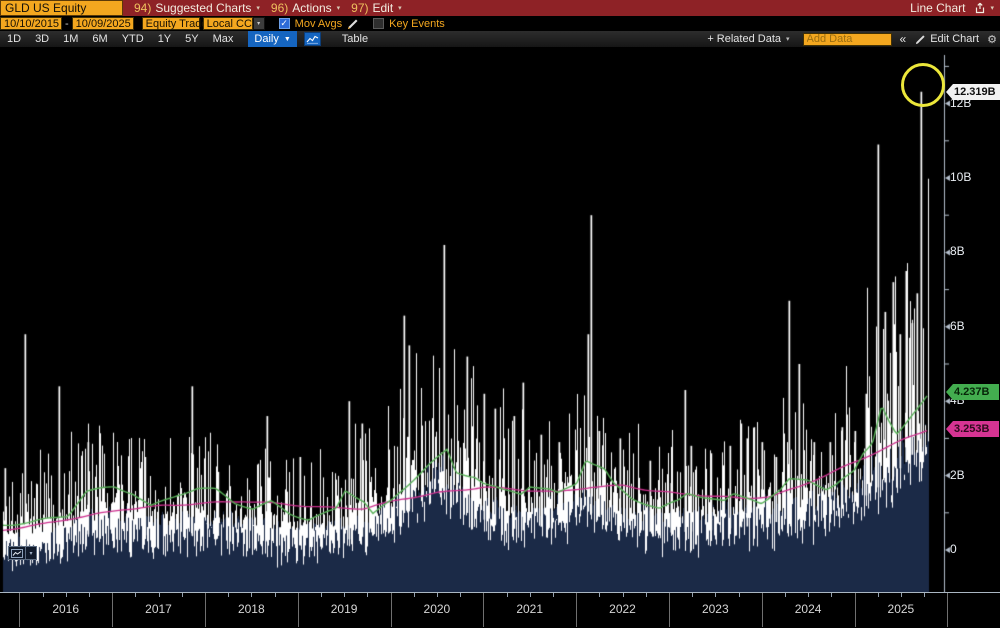 The height and width of the screenshot is (628, 1000). What do you see at coordinates (383, 8) in the screenshot?
I see `menu-label: Edit` at bounding box center [383, 8].